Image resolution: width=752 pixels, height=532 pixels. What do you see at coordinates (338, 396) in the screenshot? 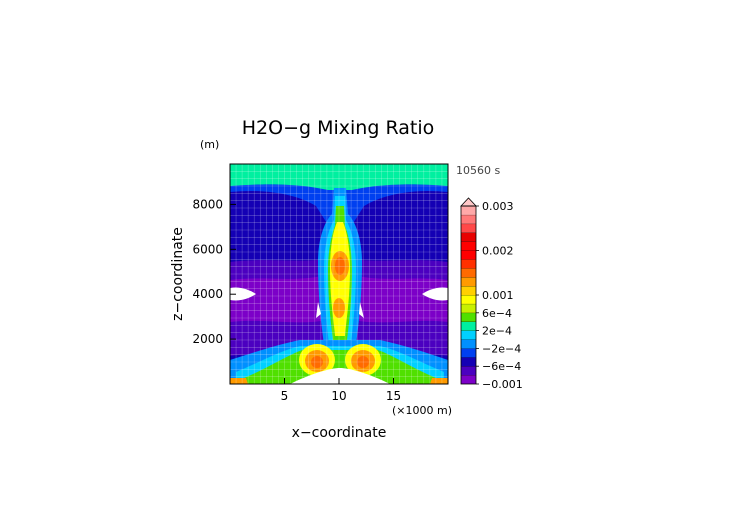
I see `x-tick-label: 10` at bounding box center [338, 396].